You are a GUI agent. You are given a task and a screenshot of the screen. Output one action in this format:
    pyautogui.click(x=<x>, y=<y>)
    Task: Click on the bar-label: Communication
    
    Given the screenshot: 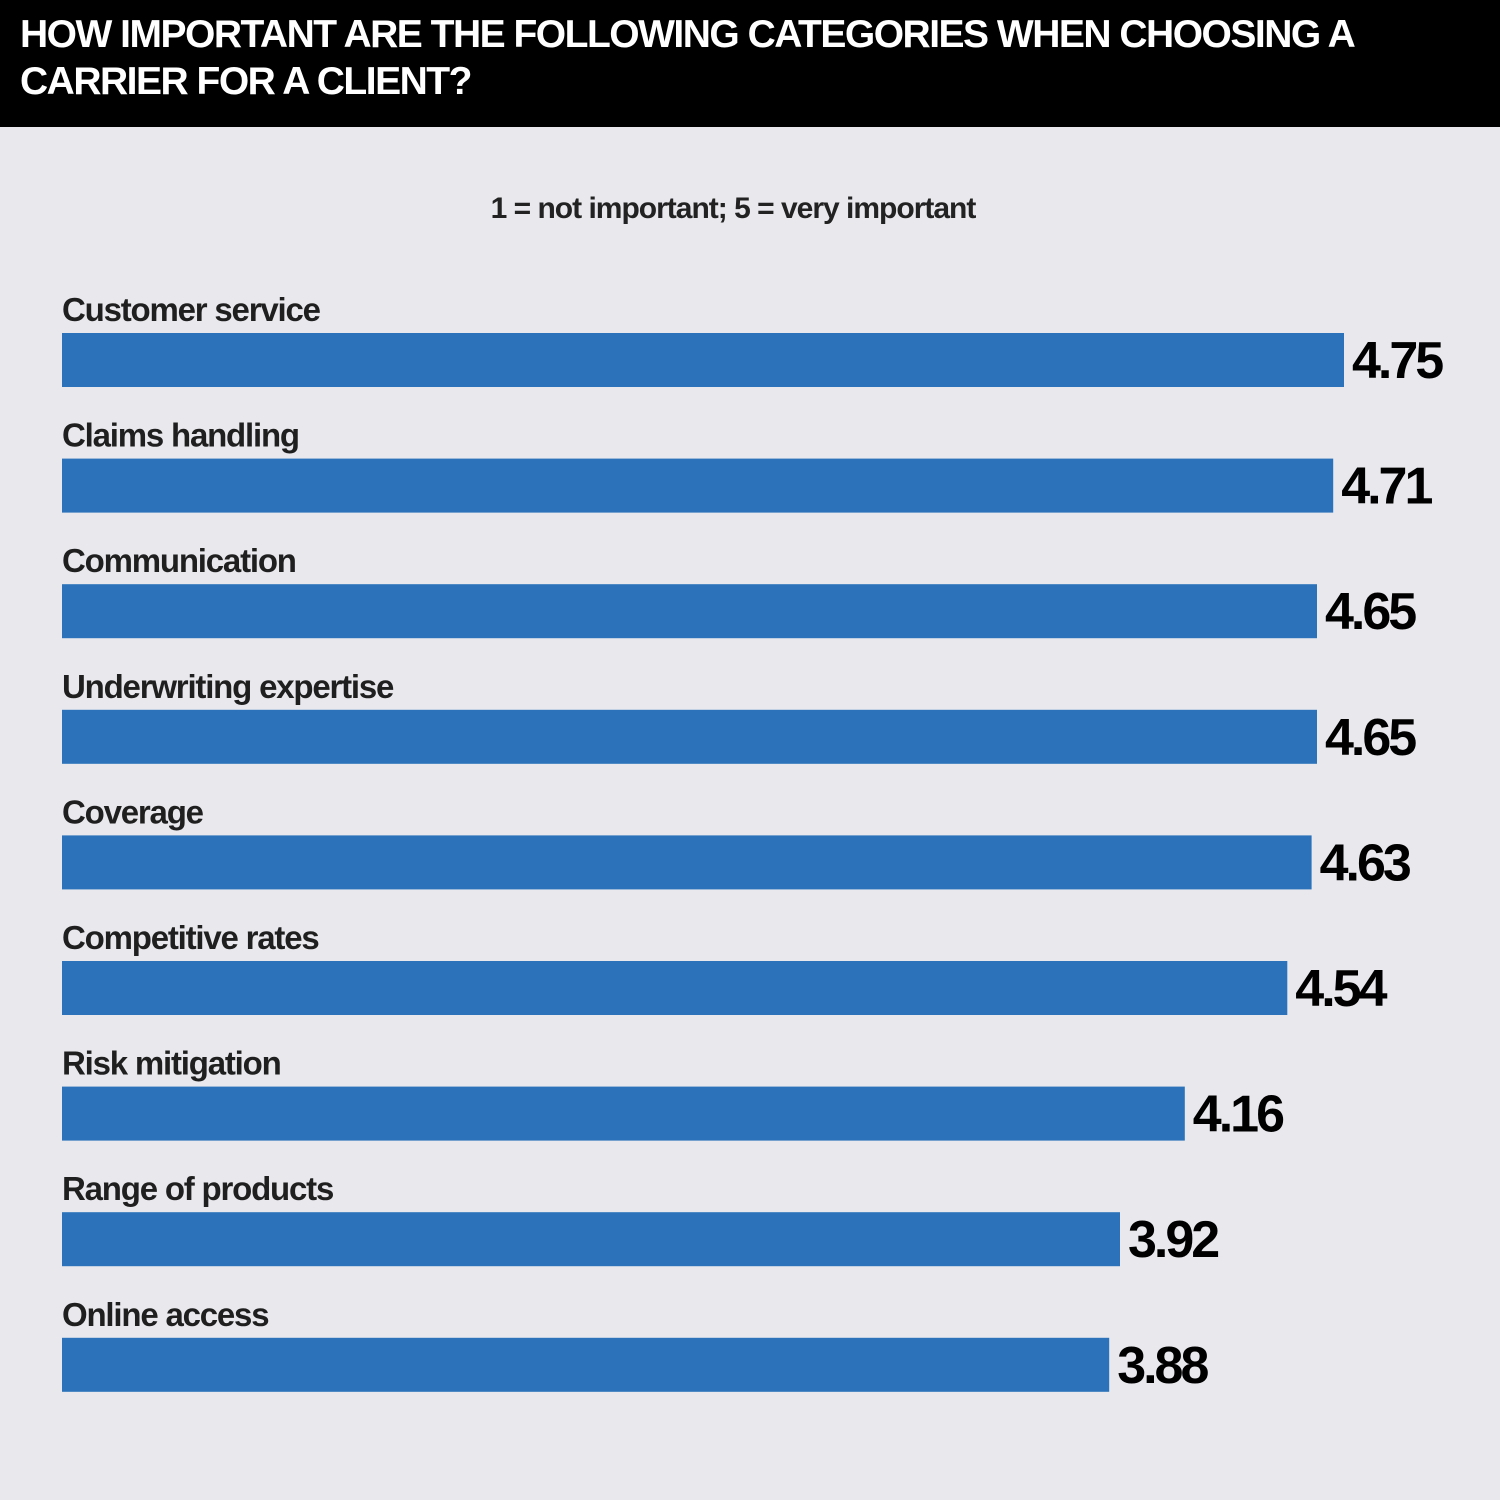 What is the action you would take?
    pyautogui.click(x=179, y=560)
    